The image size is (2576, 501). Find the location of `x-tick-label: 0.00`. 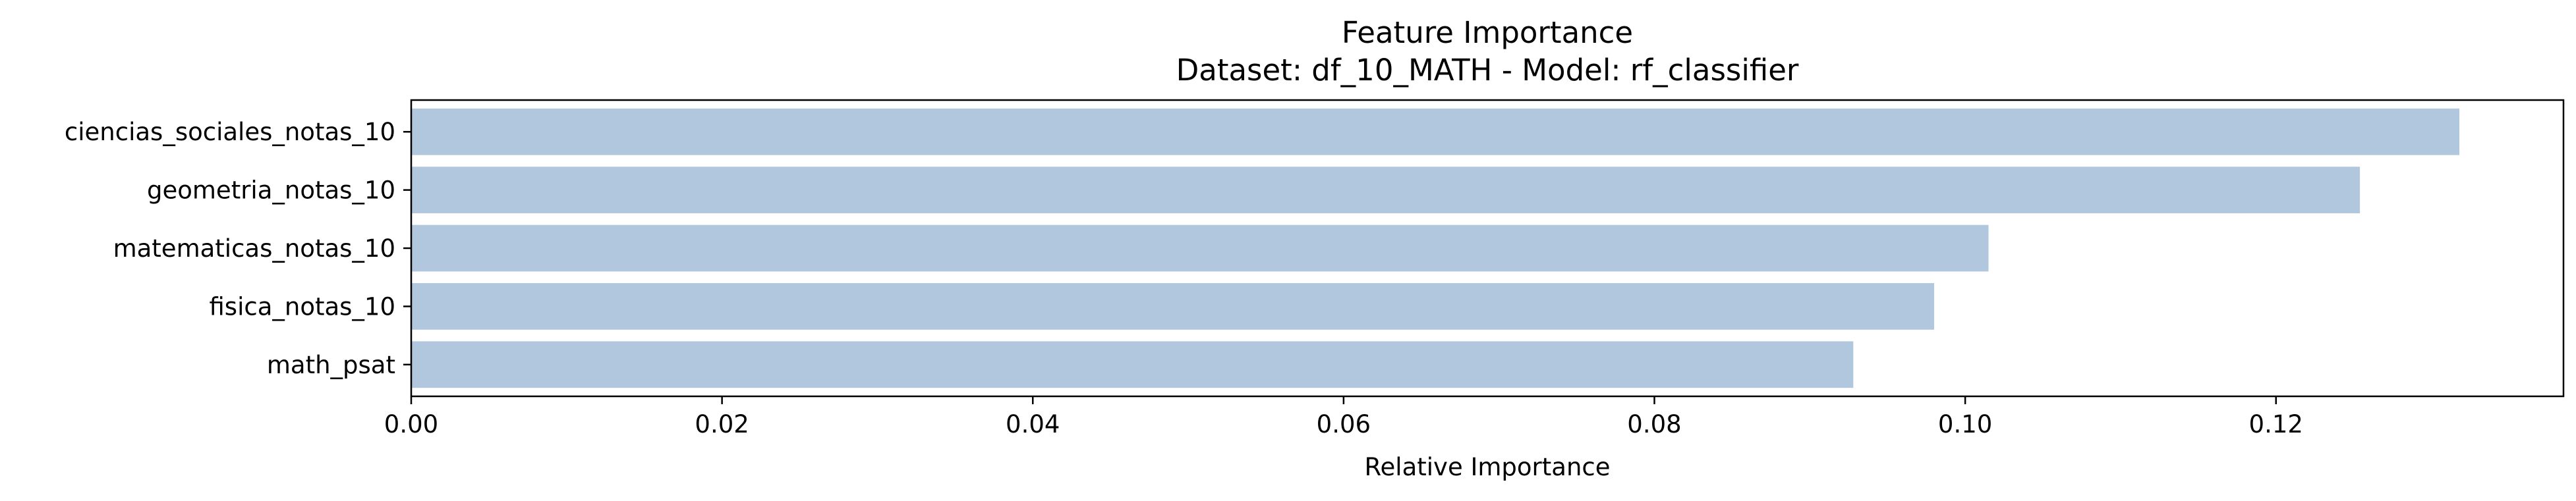

x-tick-label: 0.00 is located at coordinates (411, 424).